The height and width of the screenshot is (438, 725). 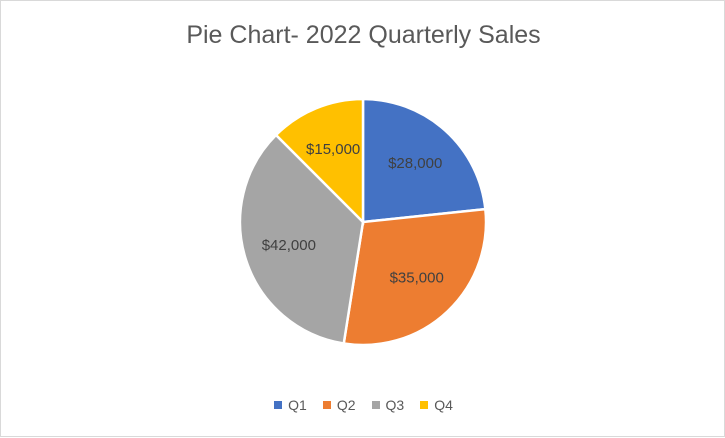 I want to click on legend-label: Q1, so click(x=297, y=405).